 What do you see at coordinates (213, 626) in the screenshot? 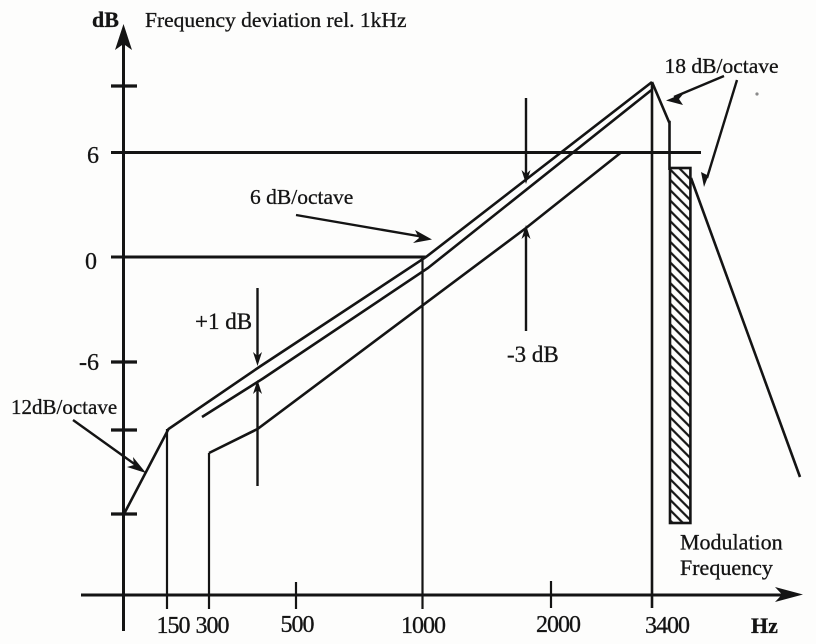
I see `svg-text: 300` at bounding box center [213, 626].